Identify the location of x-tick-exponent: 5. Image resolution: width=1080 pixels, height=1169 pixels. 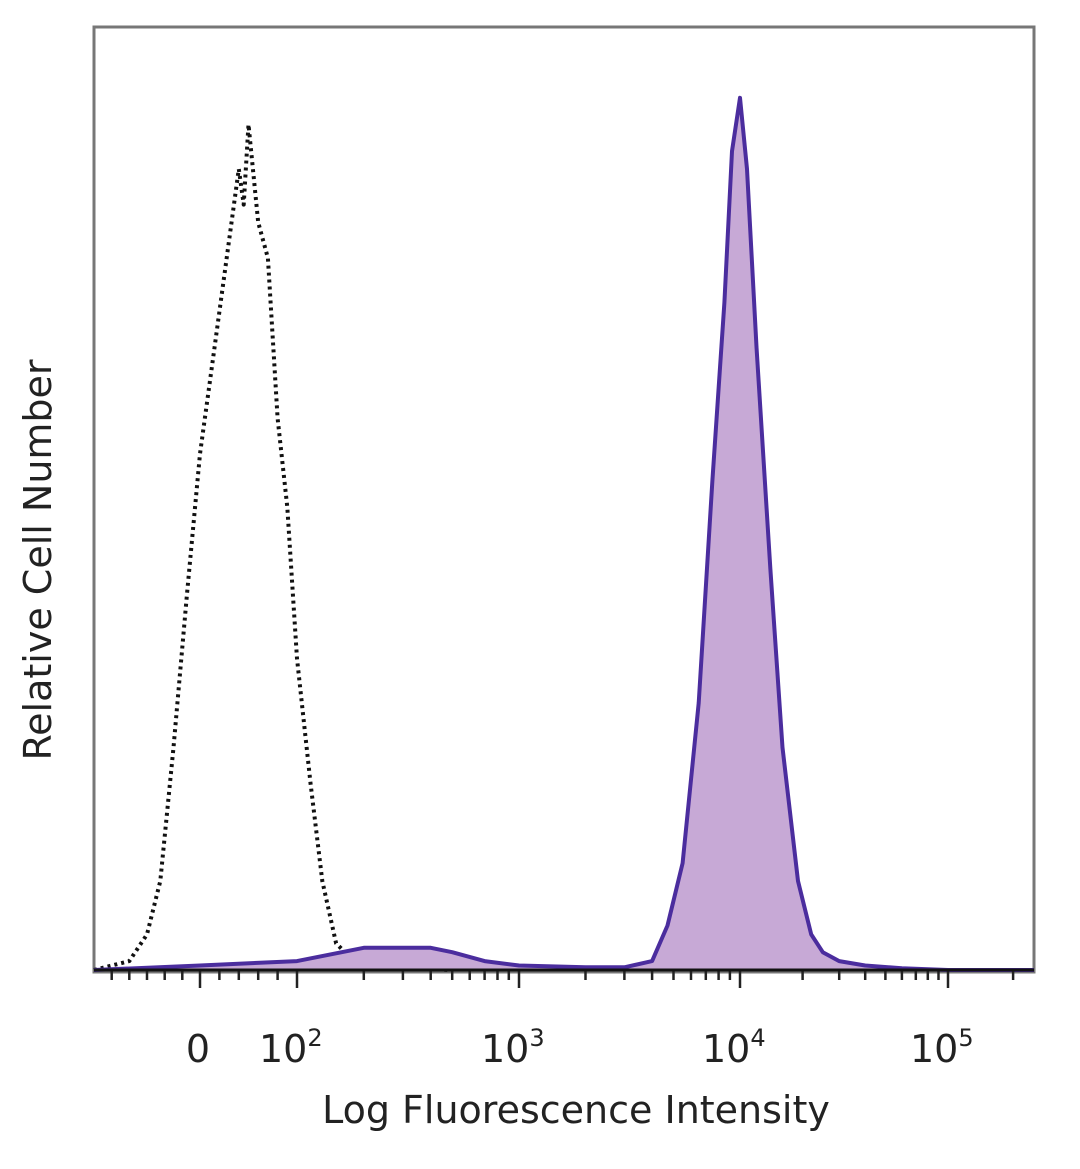
(965, 1038).